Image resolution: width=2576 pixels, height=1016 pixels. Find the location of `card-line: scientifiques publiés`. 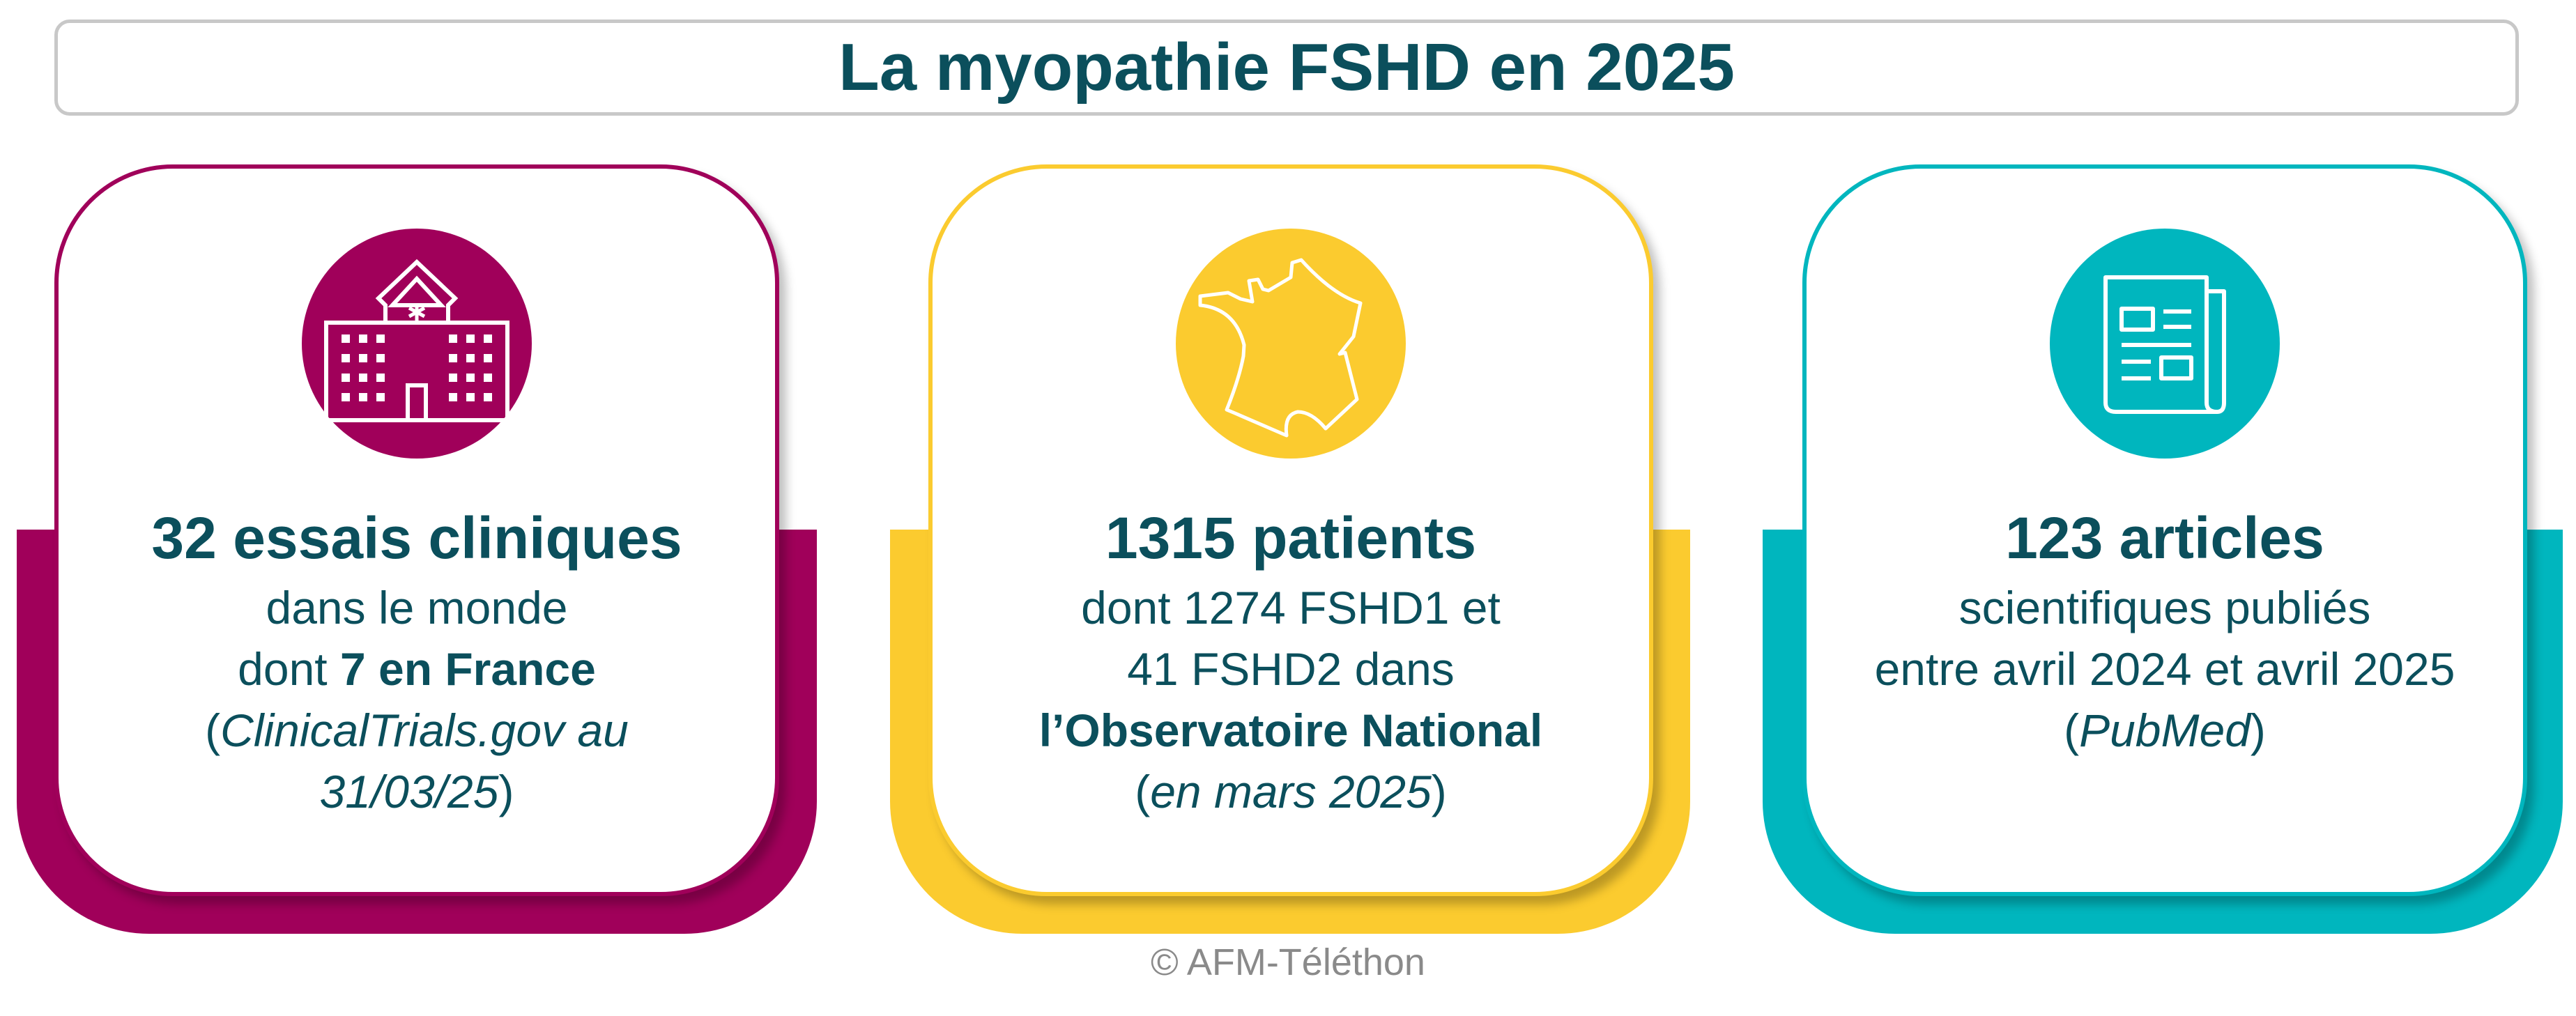

card-line: scientifiques publiés is located at coordinates (2164, 607).